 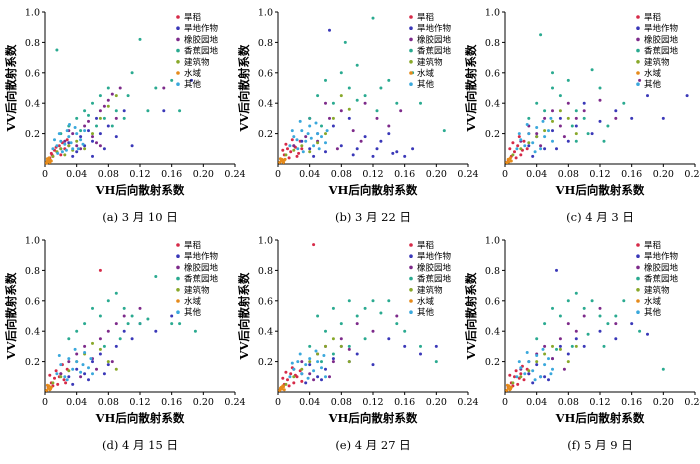 What do you see at coordinates (536, 402) in the screenshot?
I see `x-tick-label: 0.04` at bounding box center [536, 402].